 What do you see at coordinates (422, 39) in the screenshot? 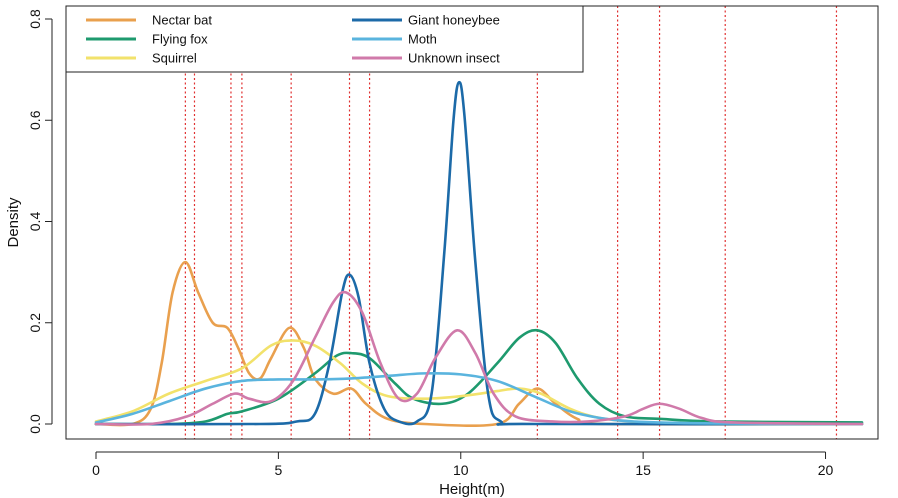
I see `legend-label-moth: Moth` at bounding box center [422, 39].